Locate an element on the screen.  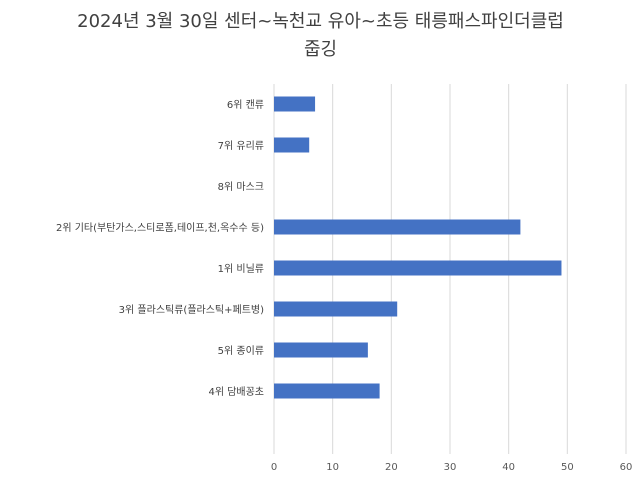
x-tick-label: 40 is located at coordinates (508, 467).